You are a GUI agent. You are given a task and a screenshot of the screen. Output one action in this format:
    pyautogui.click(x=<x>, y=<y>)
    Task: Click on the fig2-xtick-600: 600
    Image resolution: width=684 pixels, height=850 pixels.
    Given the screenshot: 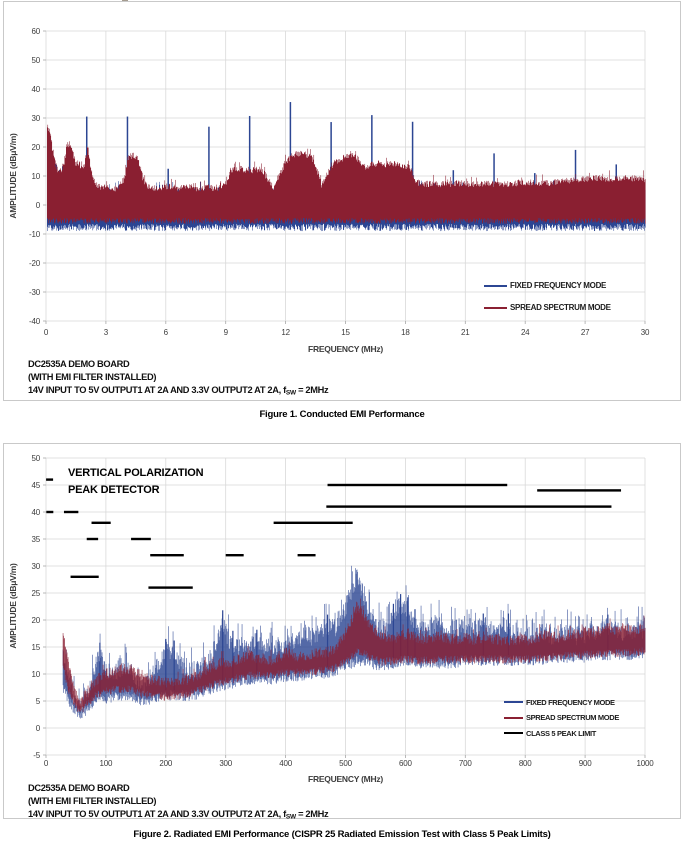 What is the action you would take?
    pyautogui.click(x=405, y=763)
    